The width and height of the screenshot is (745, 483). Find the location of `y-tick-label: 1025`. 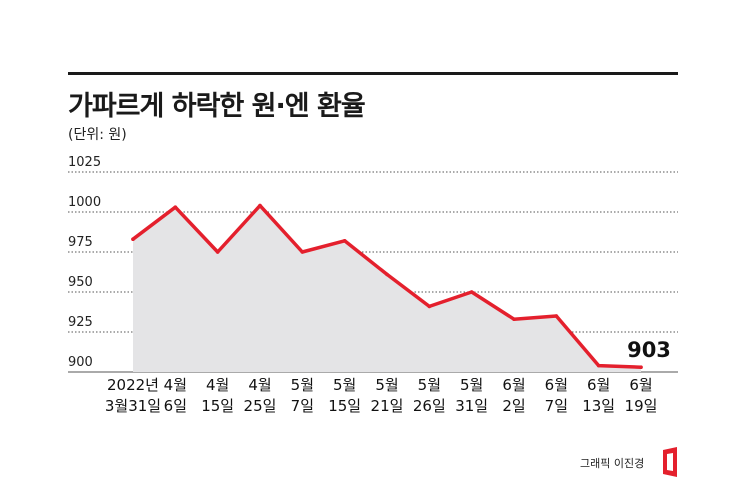

y-tick-label: 1025 is located at coordinates (84, 162).